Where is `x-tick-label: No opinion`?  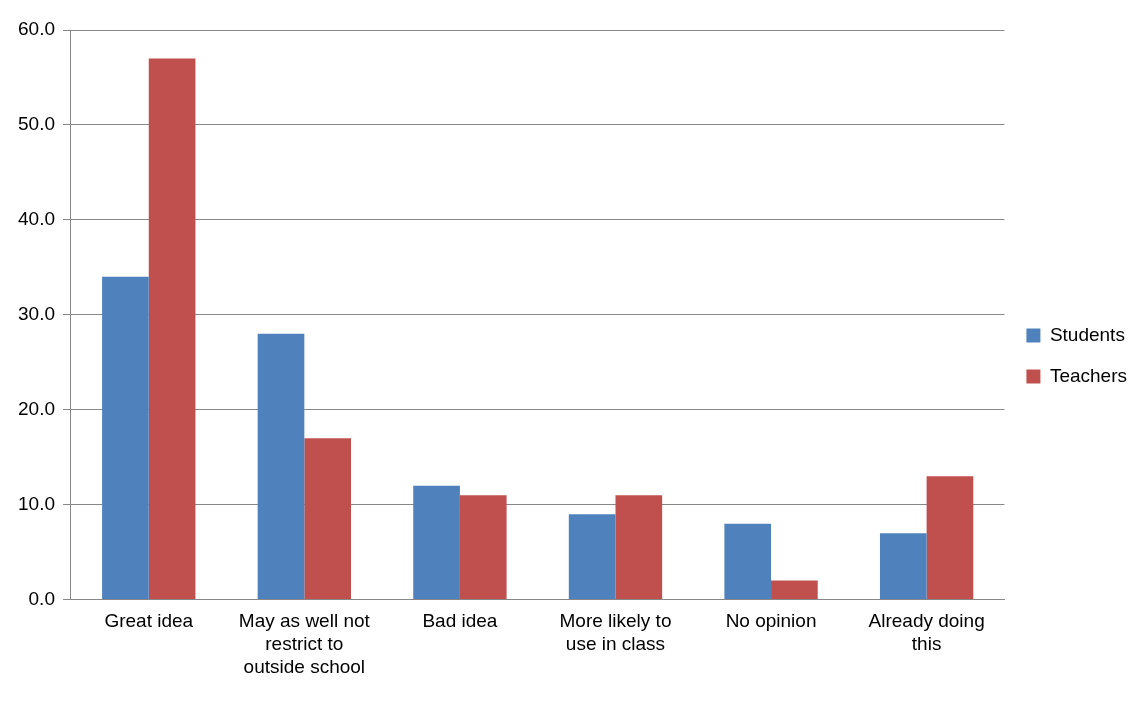 x-tick-label: No opinion is located at coordinates (771, 621).